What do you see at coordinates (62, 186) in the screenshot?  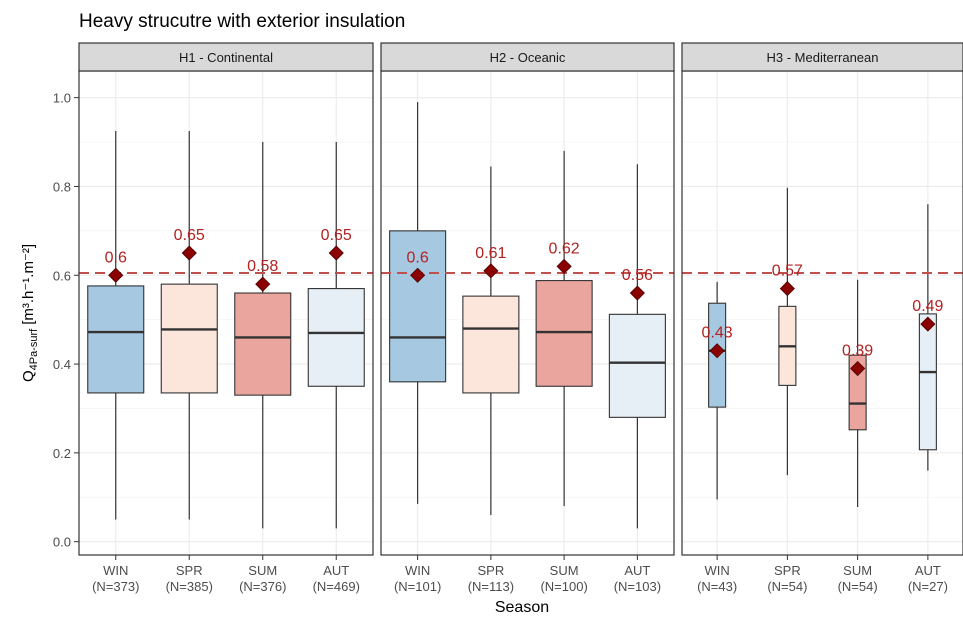 I see `y-tick-label: 0.8` at bounding box center [62, 186].